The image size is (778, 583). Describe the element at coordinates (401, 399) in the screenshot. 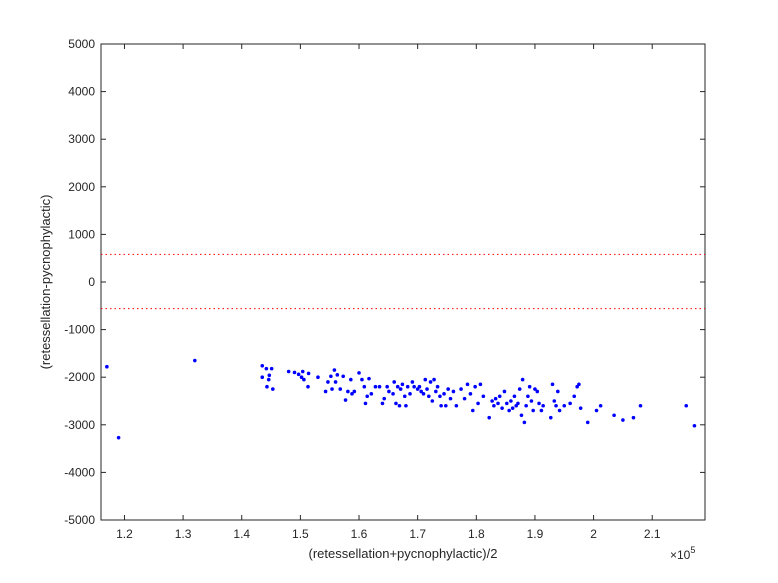

I see `data-points` at that location.